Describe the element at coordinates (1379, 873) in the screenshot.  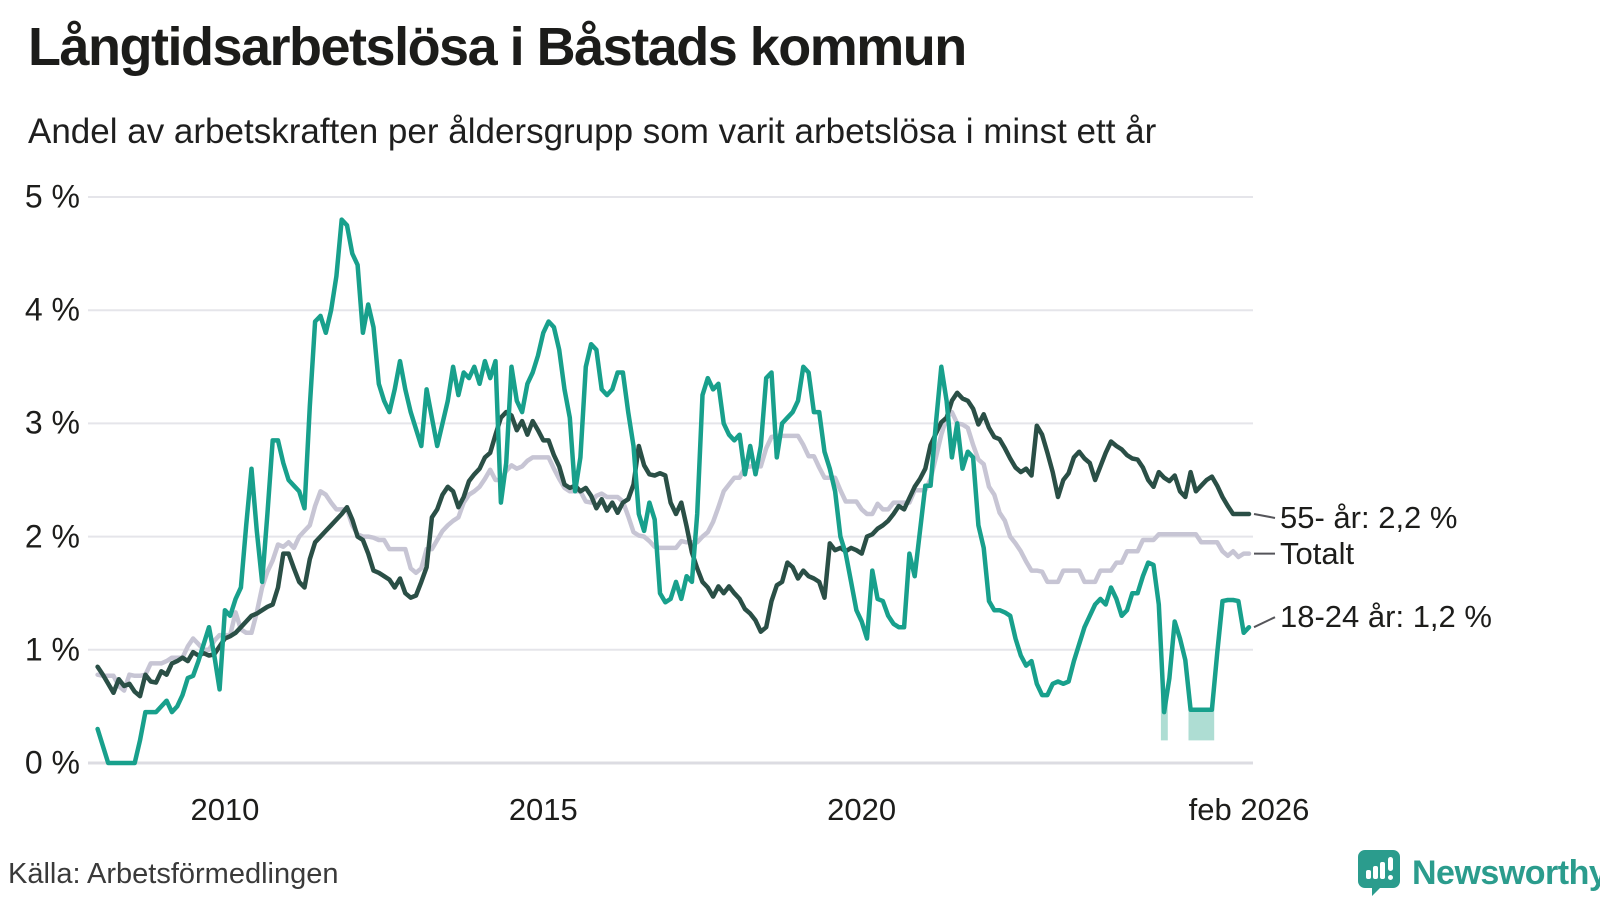
I see `newsworthy-logo-icon` at that location.